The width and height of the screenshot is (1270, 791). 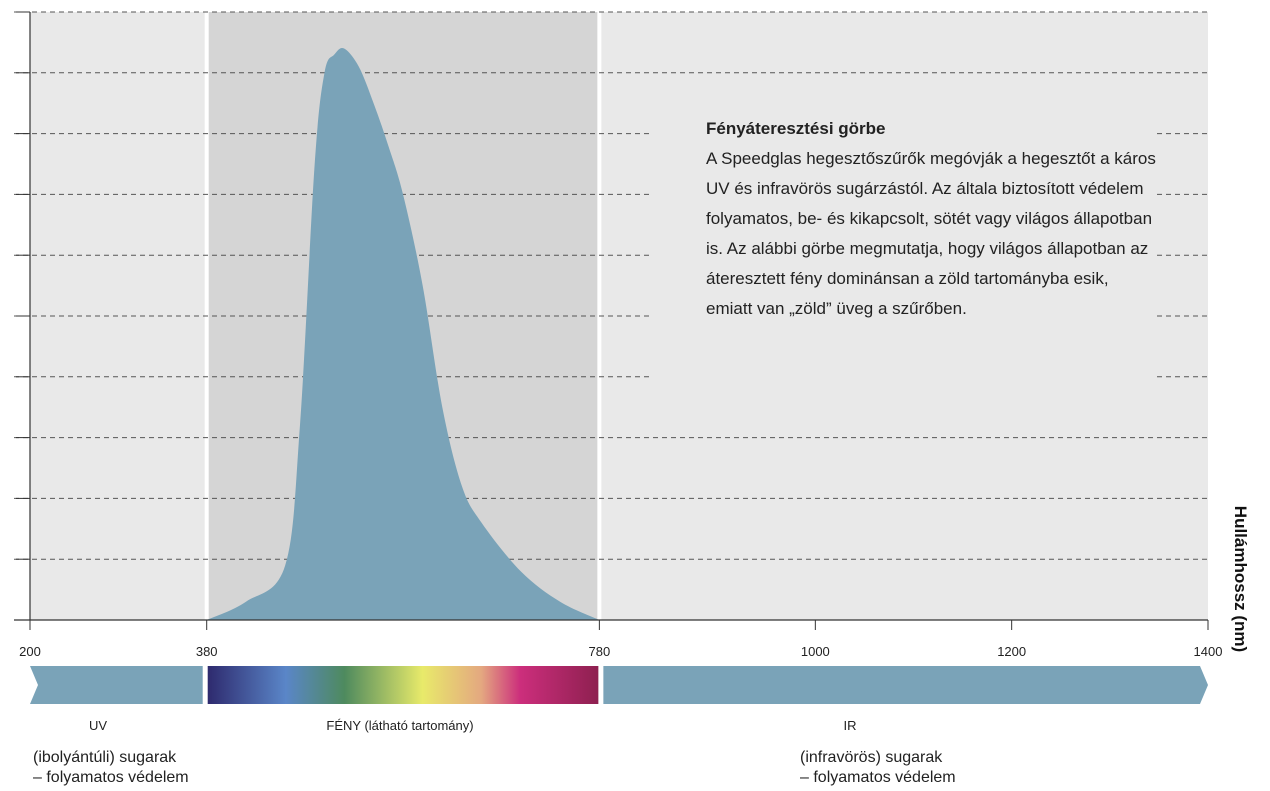 I want to click on info-box-background, so click(x=904, y=253).